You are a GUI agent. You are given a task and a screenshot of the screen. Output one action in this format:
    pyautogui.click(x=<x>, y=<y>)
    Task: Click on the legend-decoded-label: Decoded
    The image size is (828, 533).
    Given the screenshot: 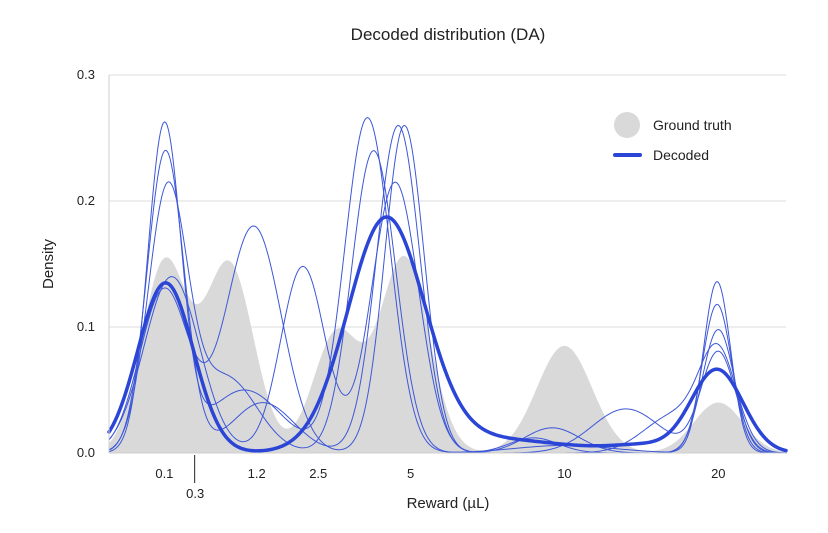 What is the action you would take?
    pyautogui.click(x=681, y=155)
    